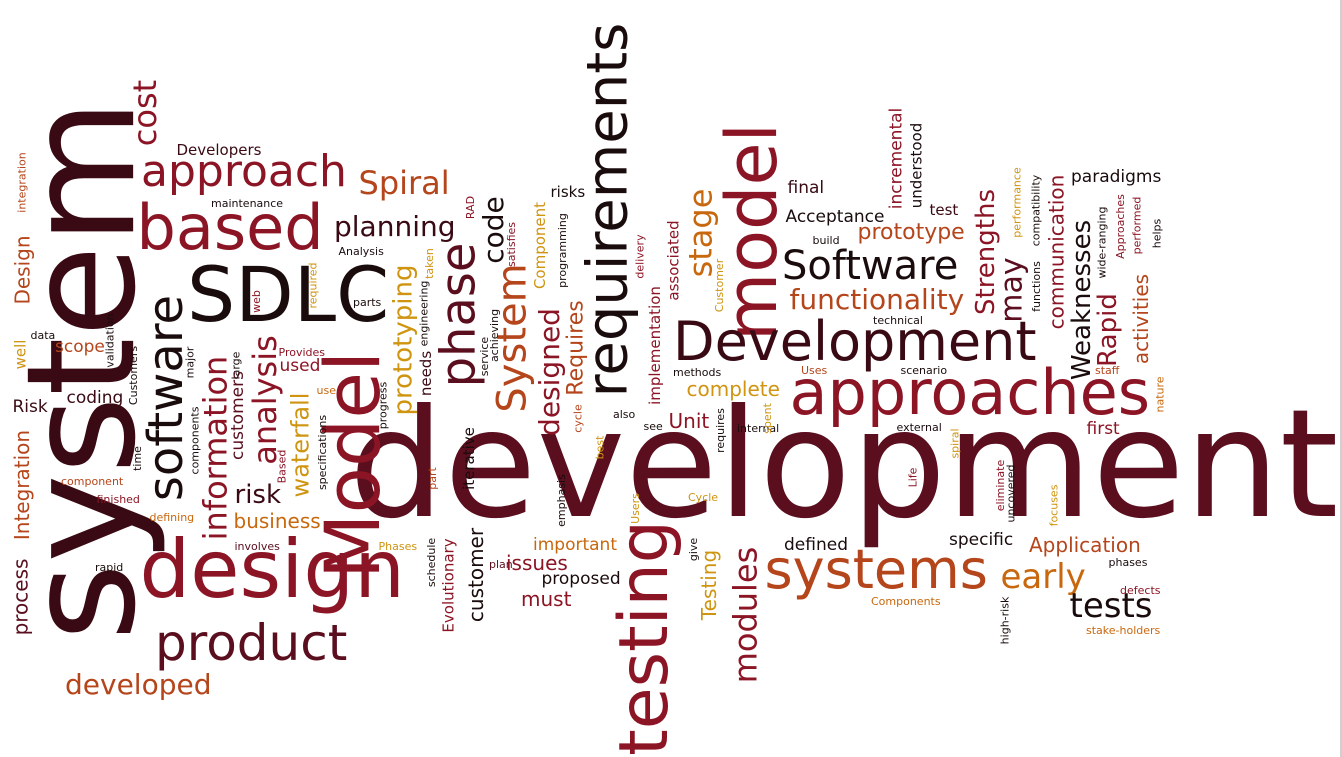 Image resolution: width=1342 pixels, height=757 pixels. What do you see at coordinates (431, 562) in the screenshot?
I see `cloud-word-schedule: schedule` at bounding box center [431, 562].